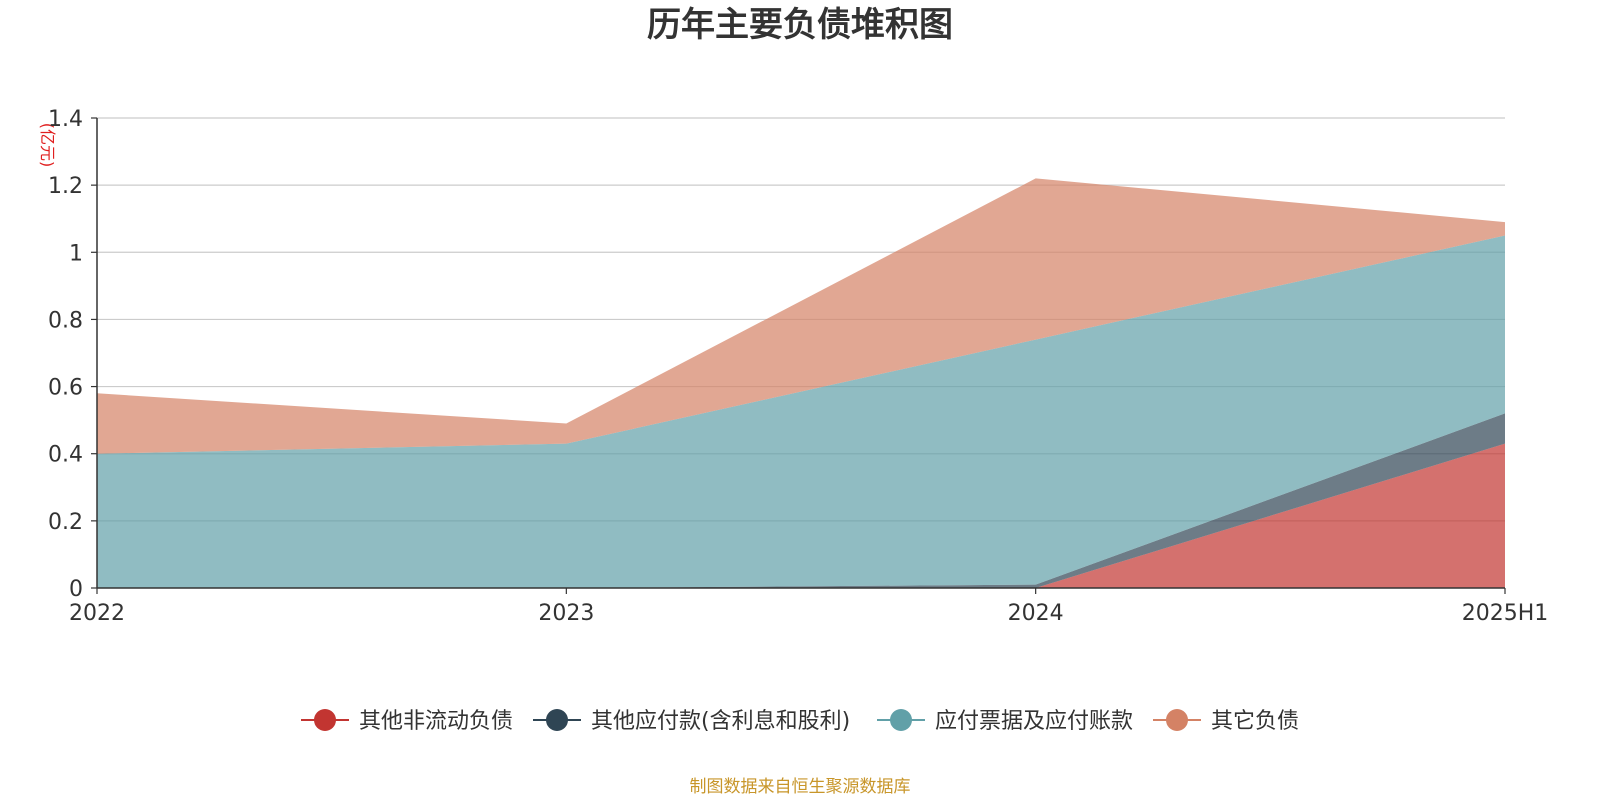  I want to click on legend-item-0: 其他非流动负债, so click(407, 721).